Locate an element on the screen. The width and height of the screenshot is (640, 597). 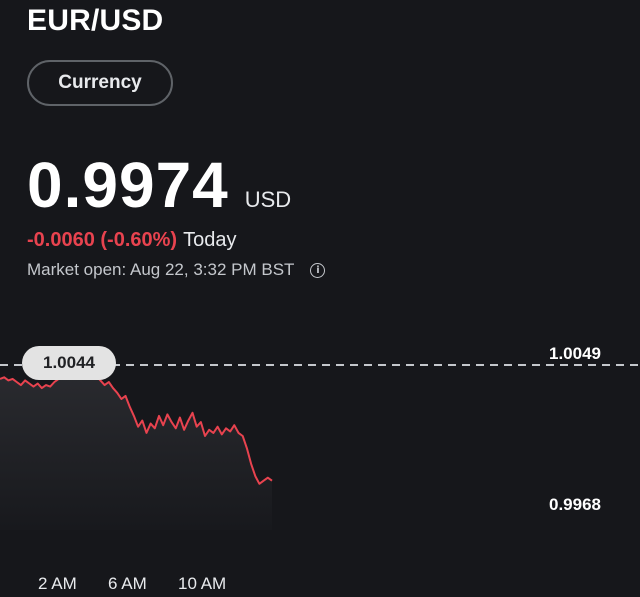
page-title: EUR/USD is located at coordinates (95, 20).